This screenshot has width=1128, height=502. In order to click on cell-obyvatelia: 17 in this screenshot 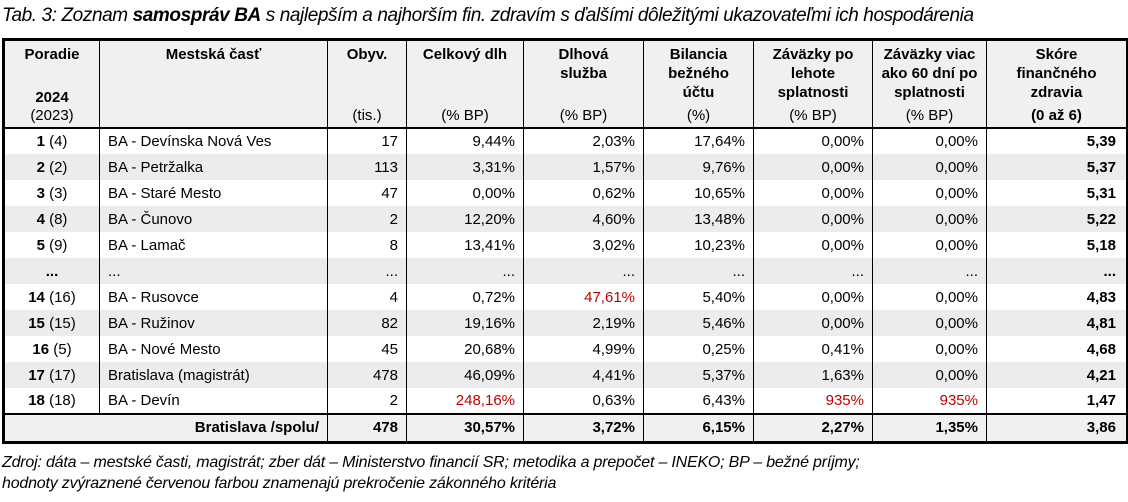, I will do `click(367, 141)`.